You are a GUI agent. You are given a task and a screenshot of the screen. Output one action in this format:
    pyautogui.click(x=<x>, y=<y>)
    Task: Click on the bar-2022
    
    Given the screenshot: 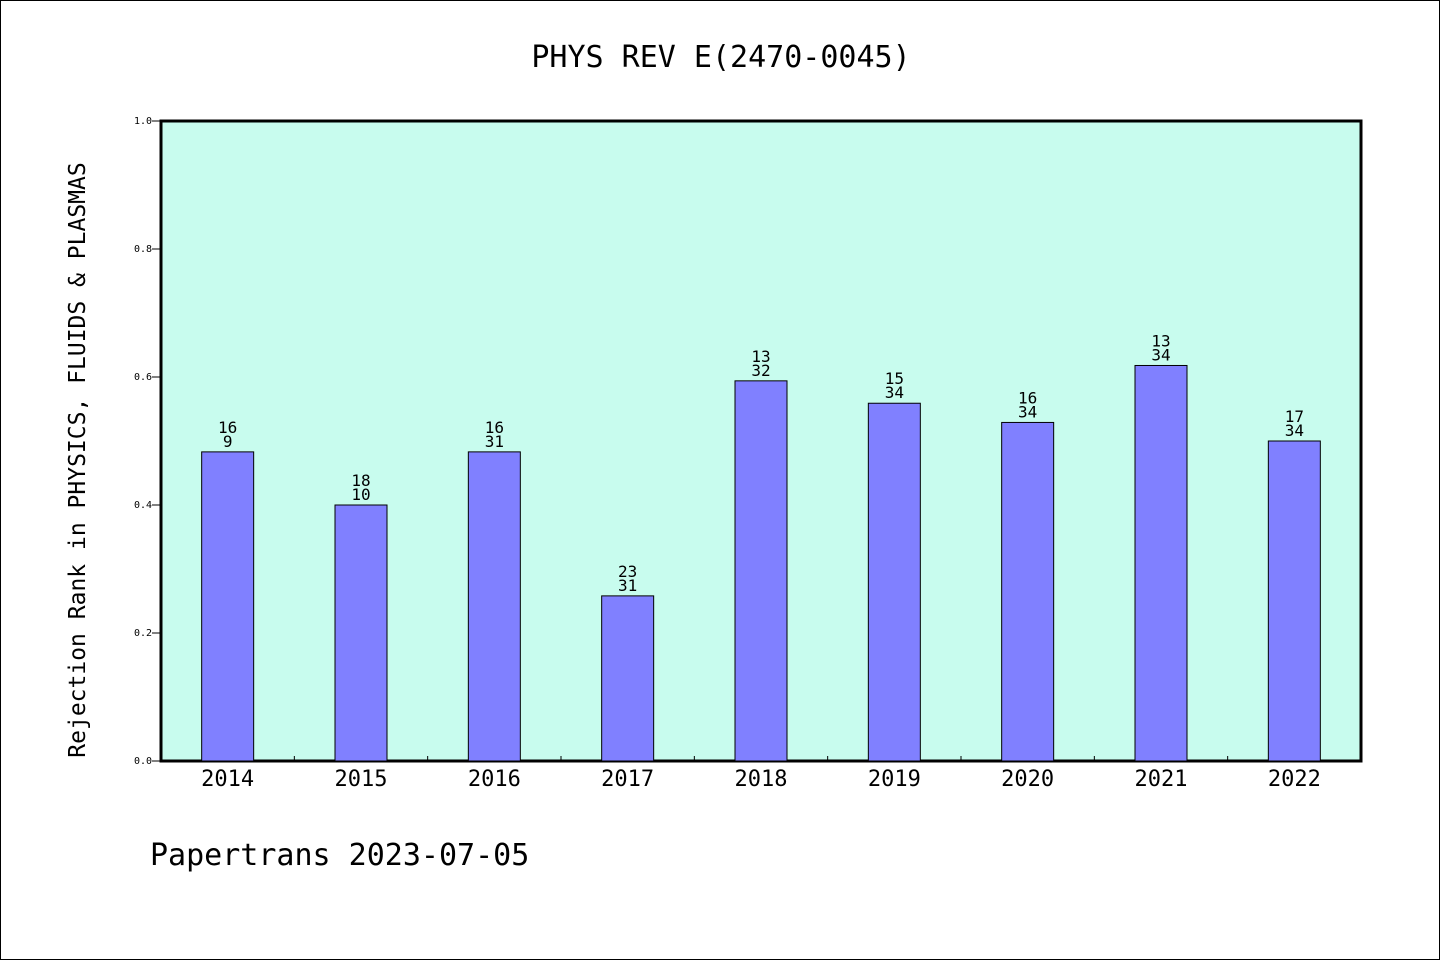 What is the action you would take?
    pyautogui.click(x=1294, y=601)
    